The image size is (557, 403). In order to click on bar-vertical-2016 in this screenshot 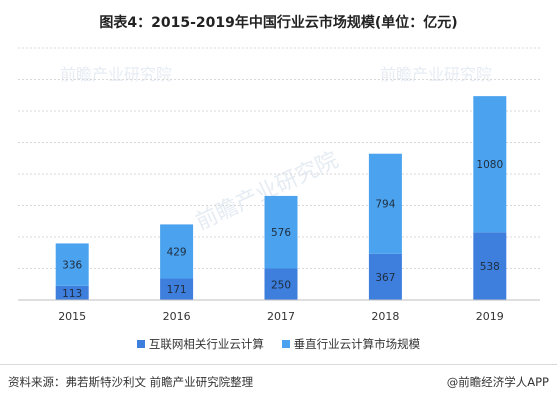, I will do `click(177, 251)`.